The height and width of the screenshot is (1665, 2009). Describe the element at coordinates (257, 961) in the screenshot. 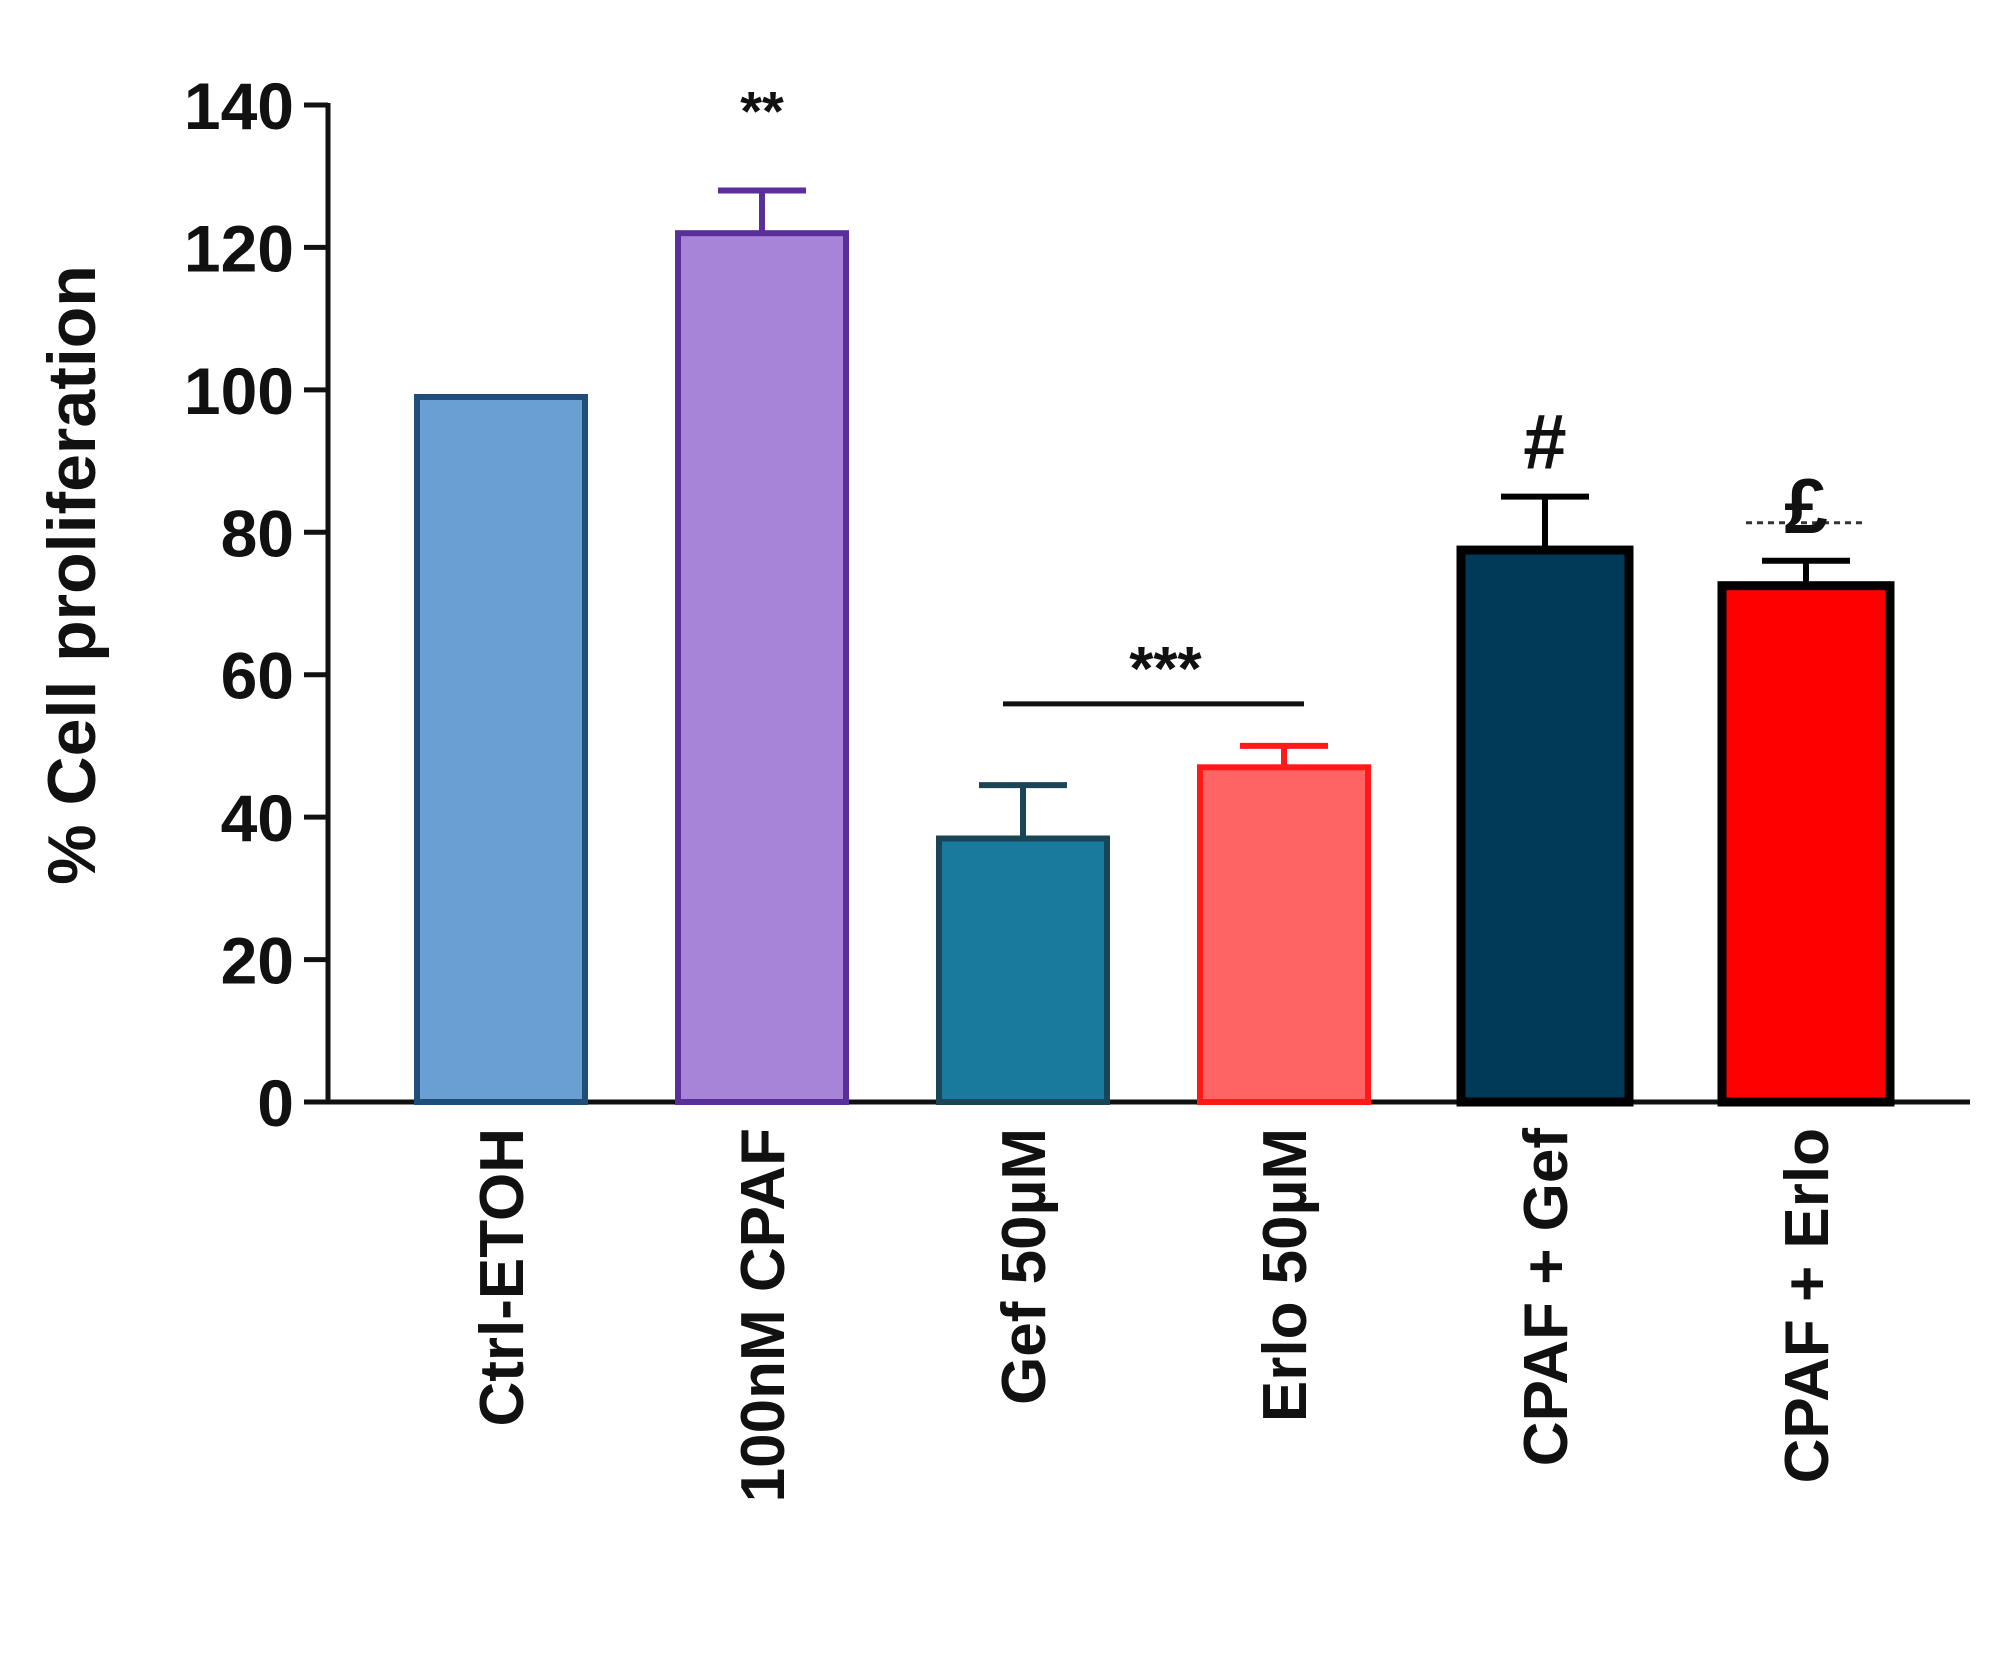

I see `y-tick-label: 20` at that location.